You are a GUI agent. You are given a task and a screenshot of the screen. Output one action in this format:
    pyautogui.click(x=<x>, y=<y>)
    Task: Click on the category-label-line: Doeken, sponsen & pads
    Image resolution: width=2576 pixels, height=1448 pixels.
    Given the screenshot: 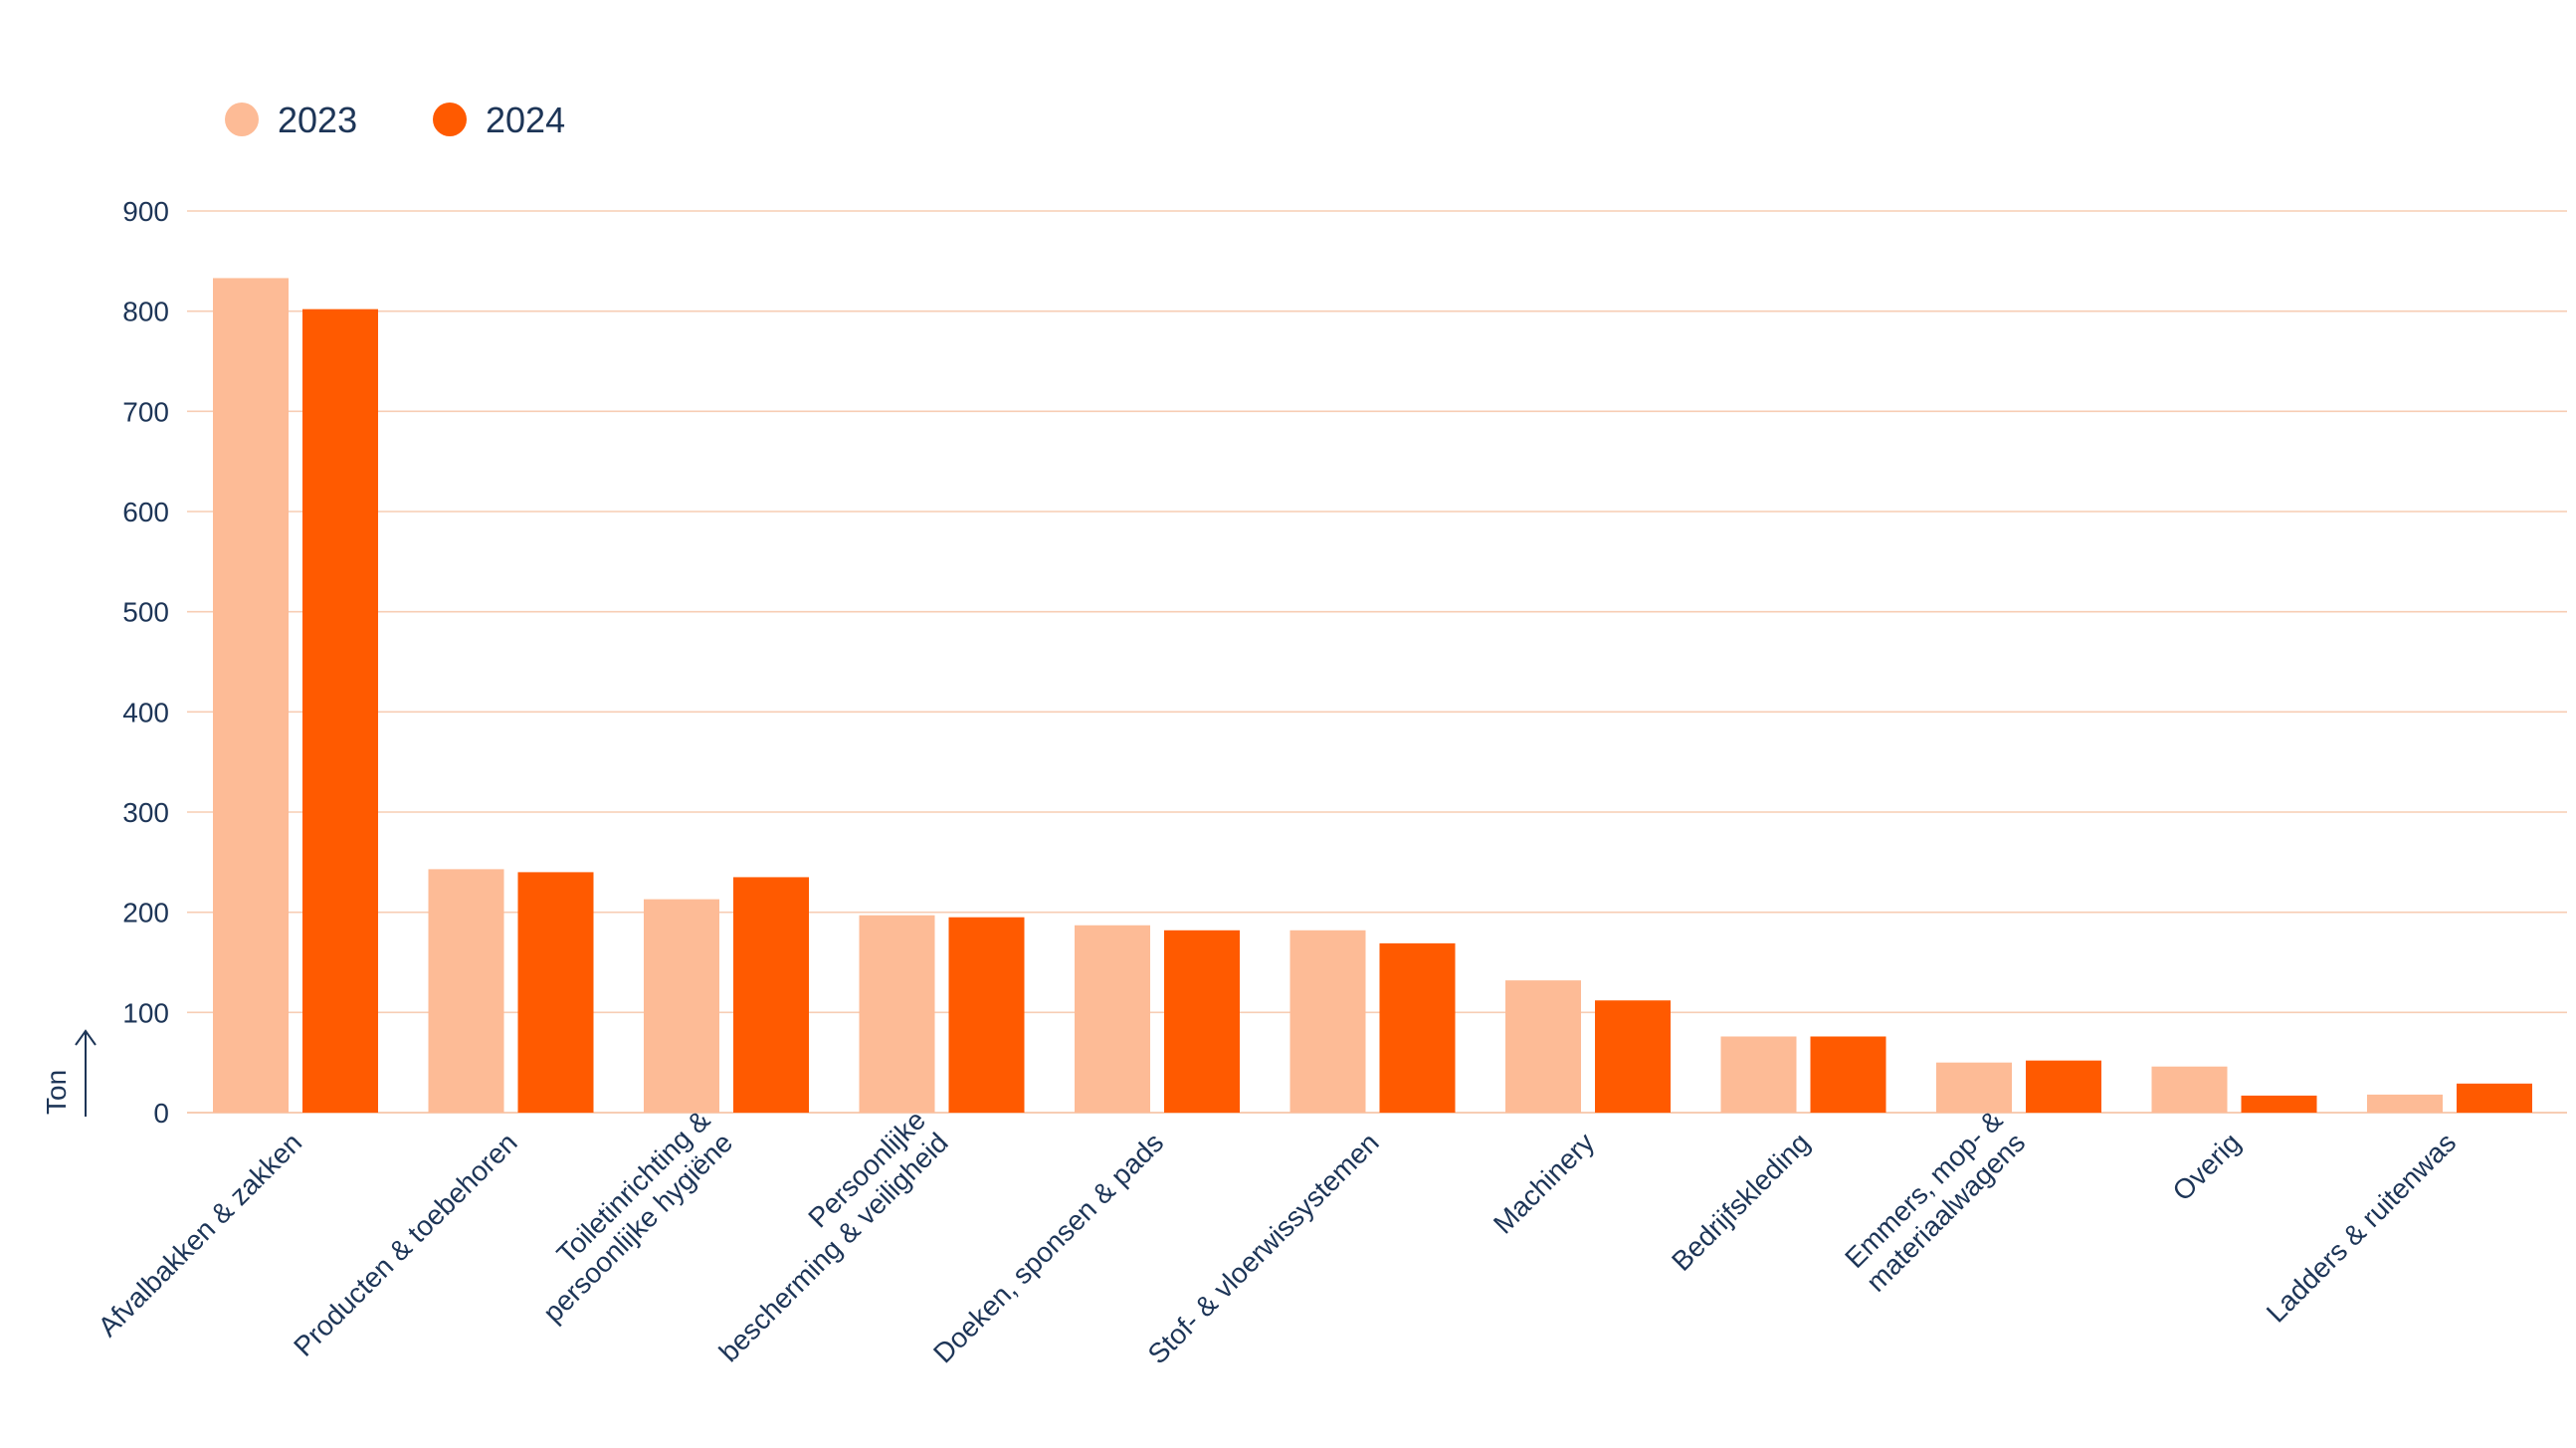 What is the action you would take?
    pyautogui.click(x=1048, y=1247)
    